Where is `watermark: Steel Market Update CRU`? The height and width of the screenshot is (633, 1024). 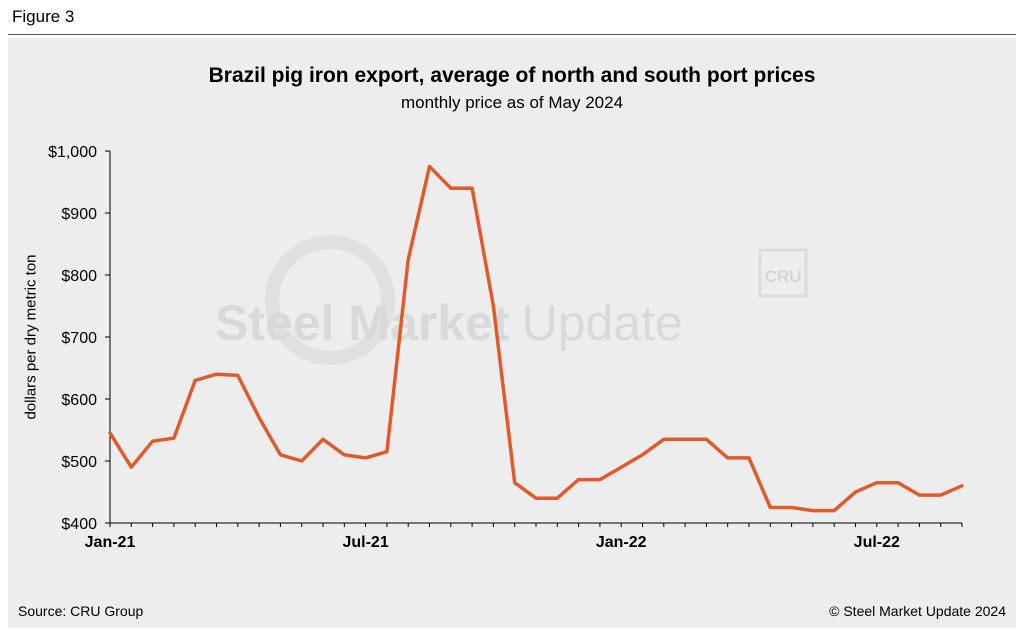
watermark: Steel Market Update CRU is located at coordinates (511, 300).